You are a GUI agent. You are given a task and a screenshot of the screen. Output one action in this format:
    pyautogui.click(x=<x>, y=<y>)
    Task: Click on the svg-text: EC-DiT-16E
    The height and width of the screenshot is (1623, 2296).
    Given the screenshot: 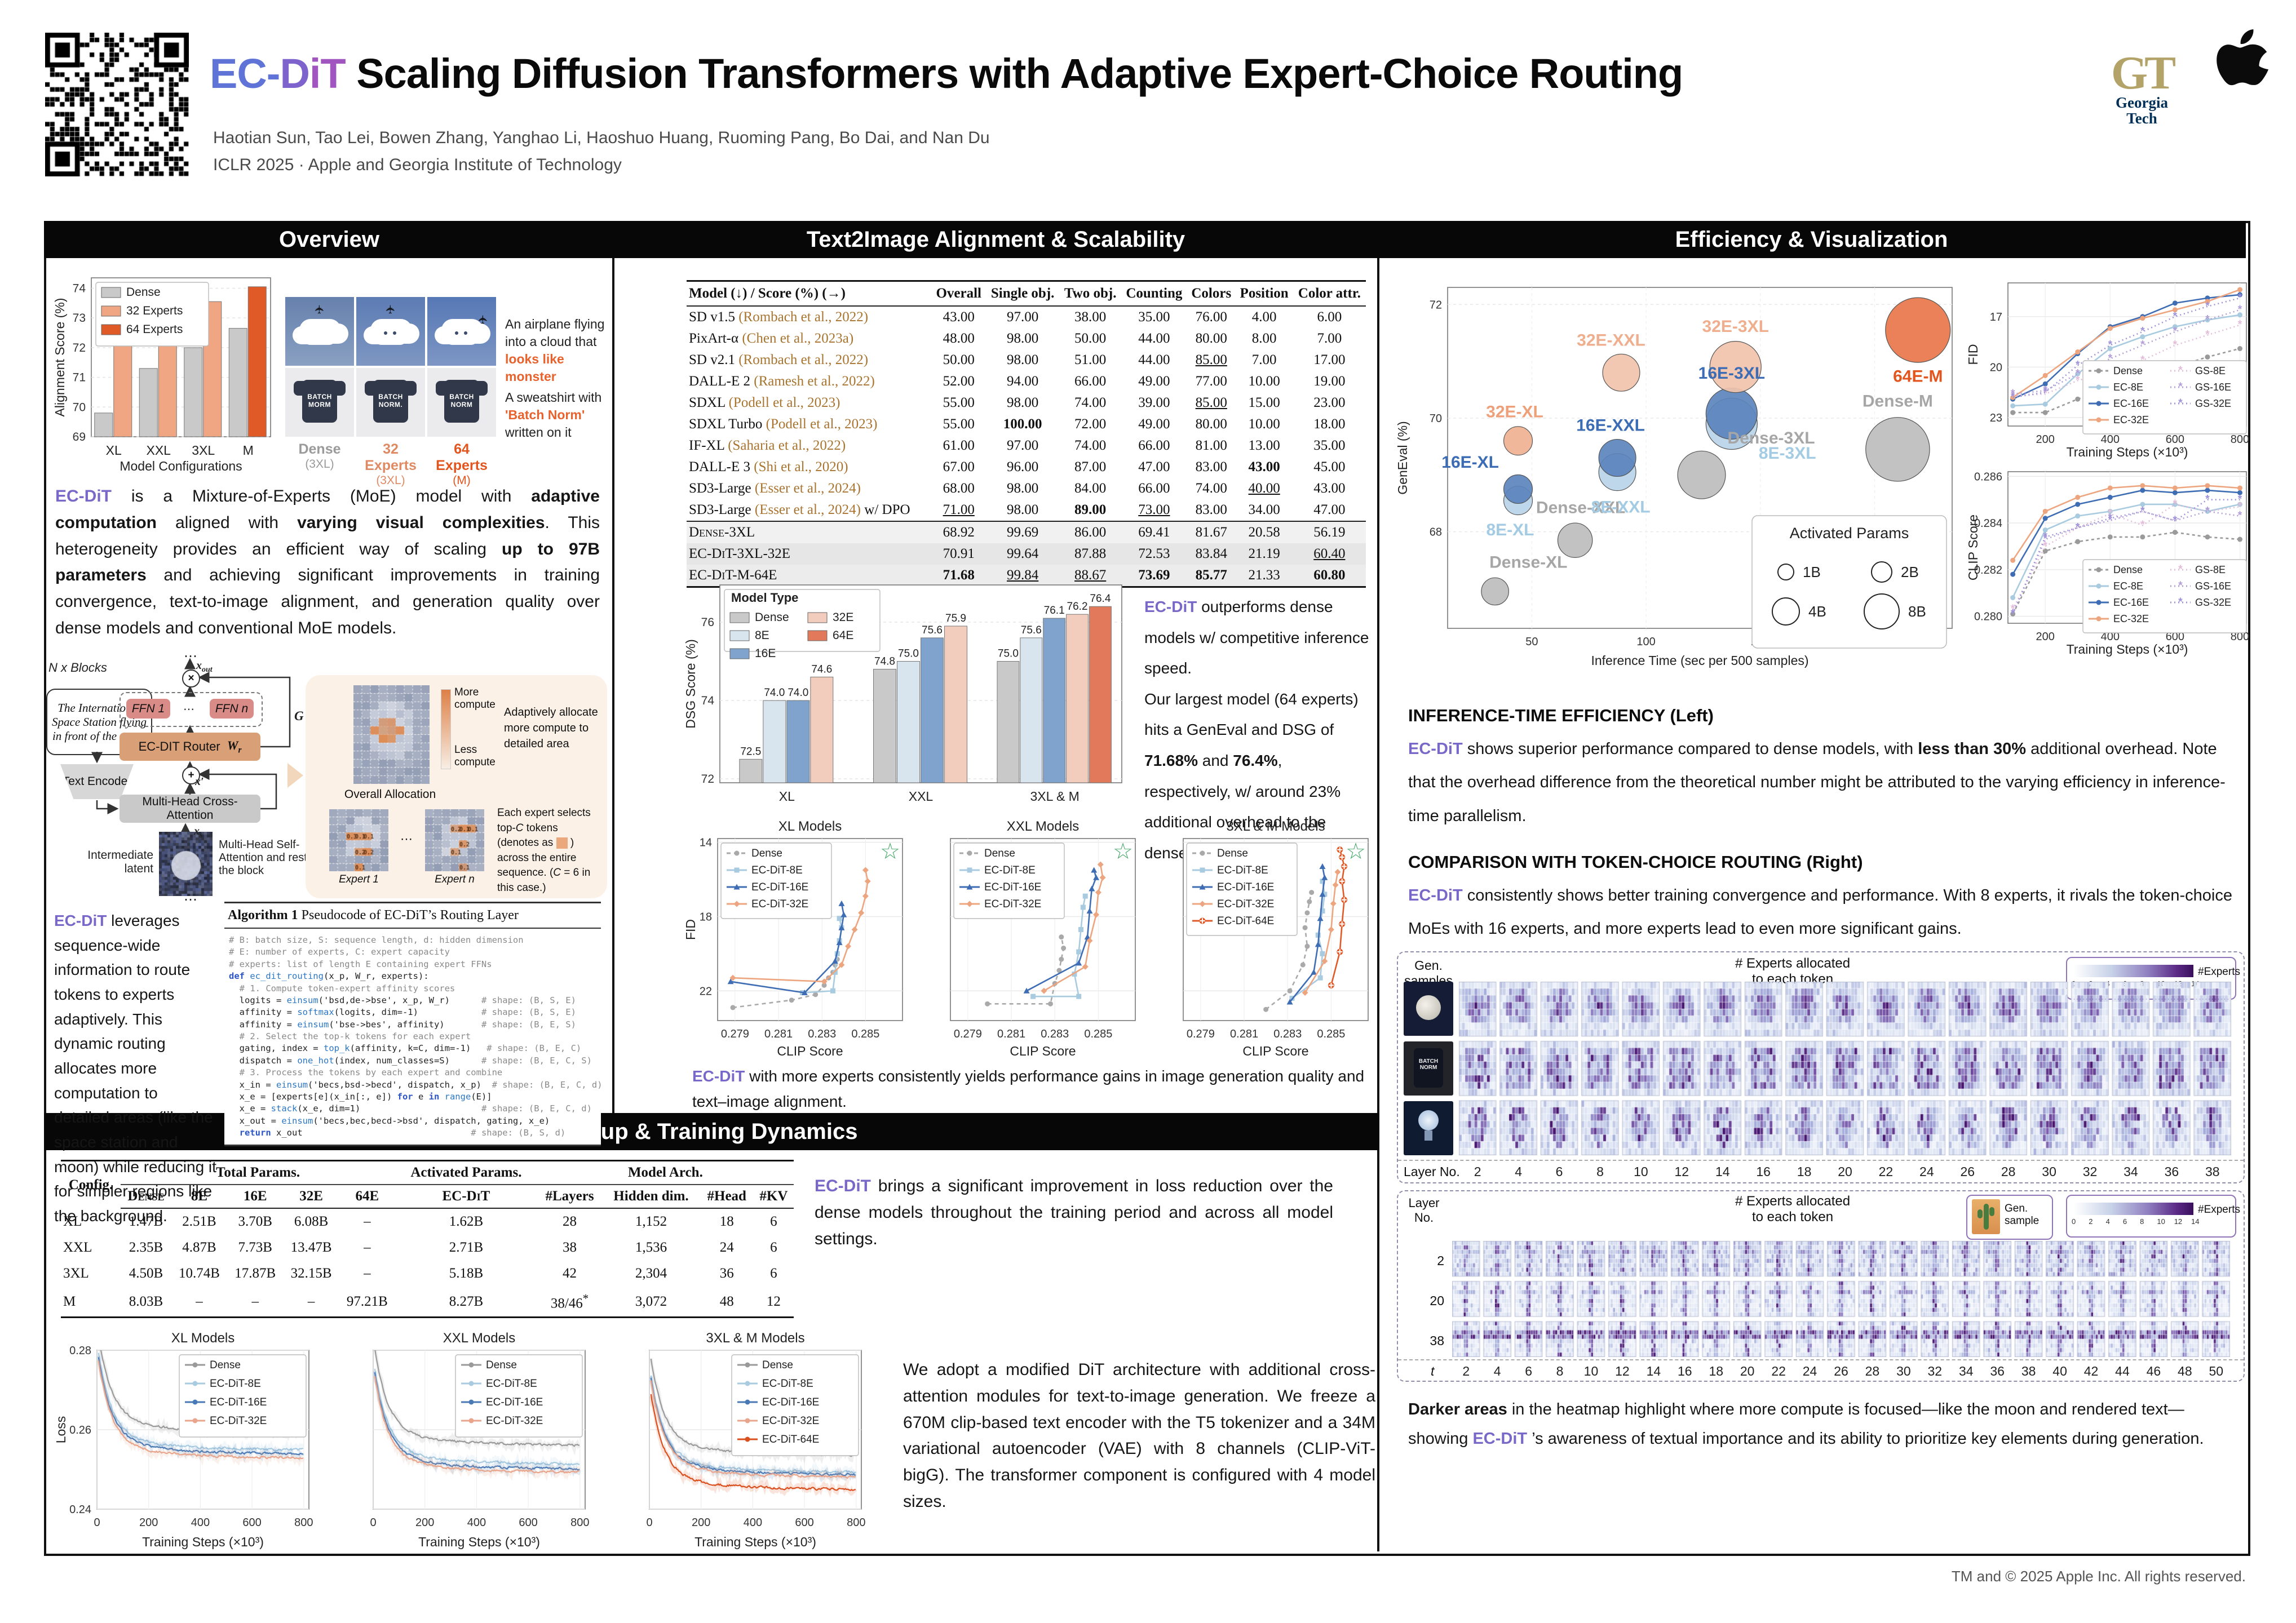 What is the action you would take?
    pyautogui.click(x=514, y=1402)
    